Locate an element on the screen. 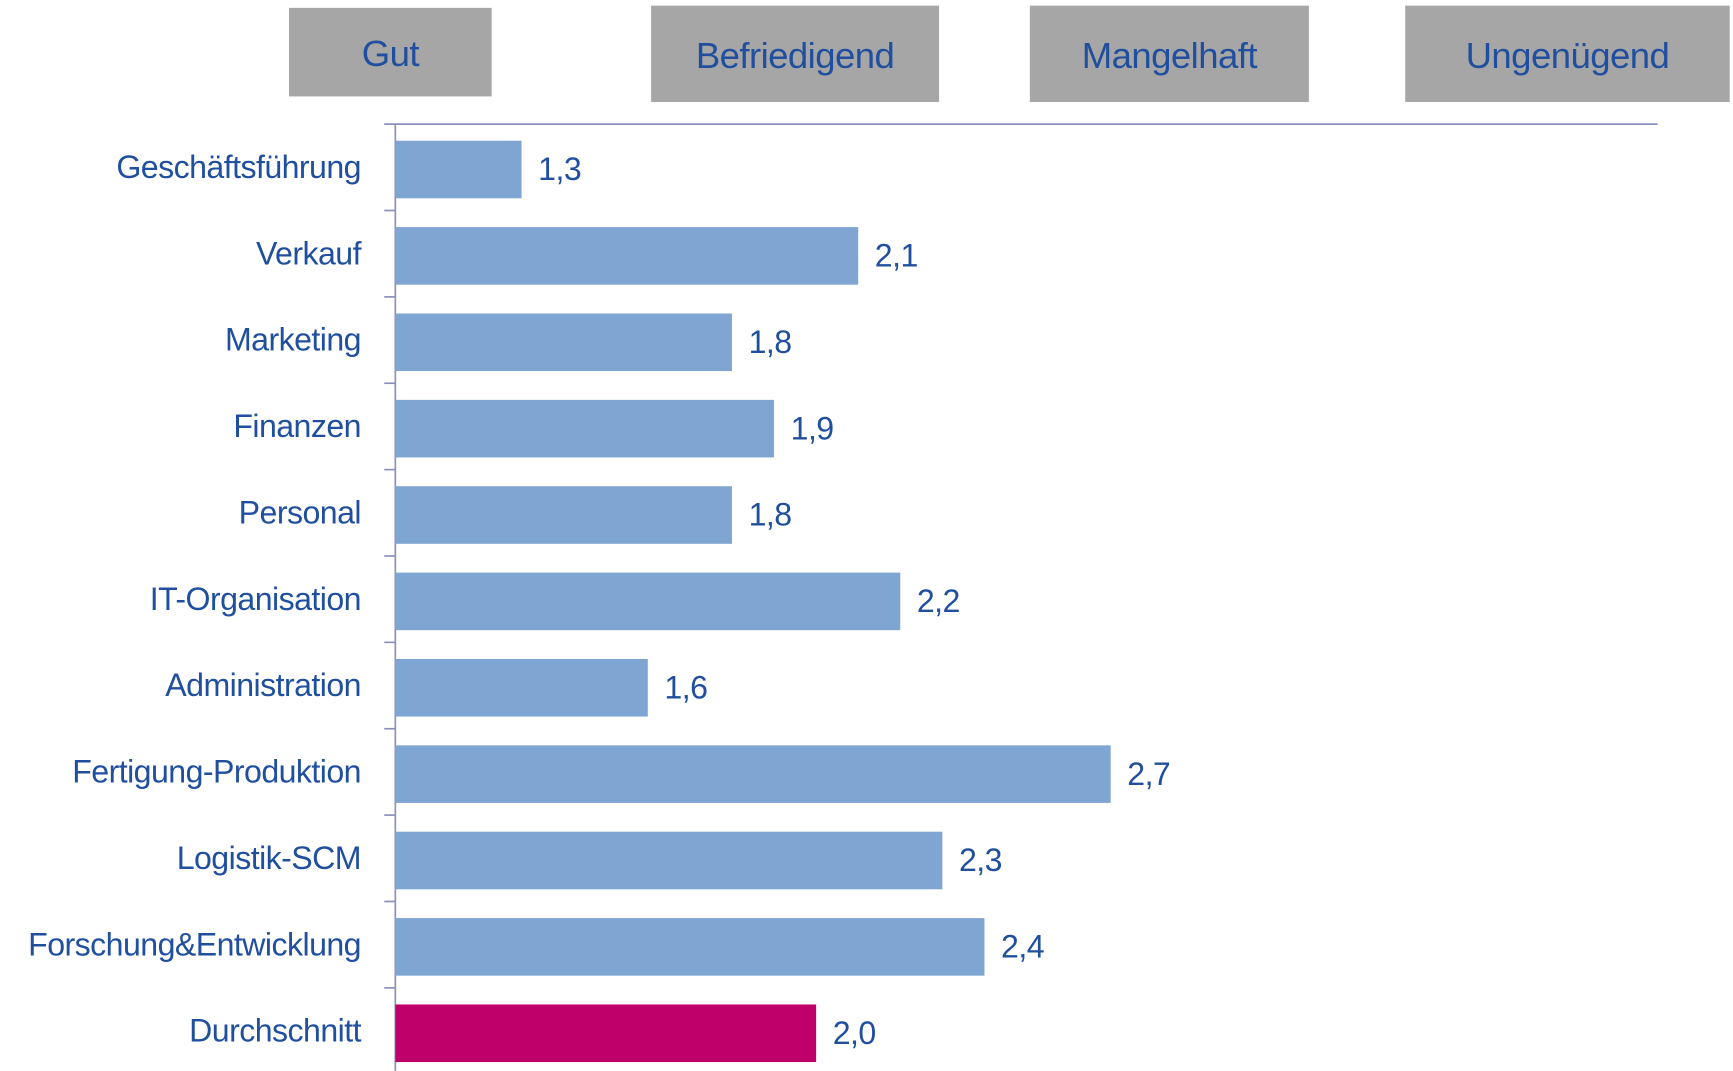 Image resolution: width=1733 pixels, height=1071 pixels. value-label: 2,3 is located at coordinates (980, 860).